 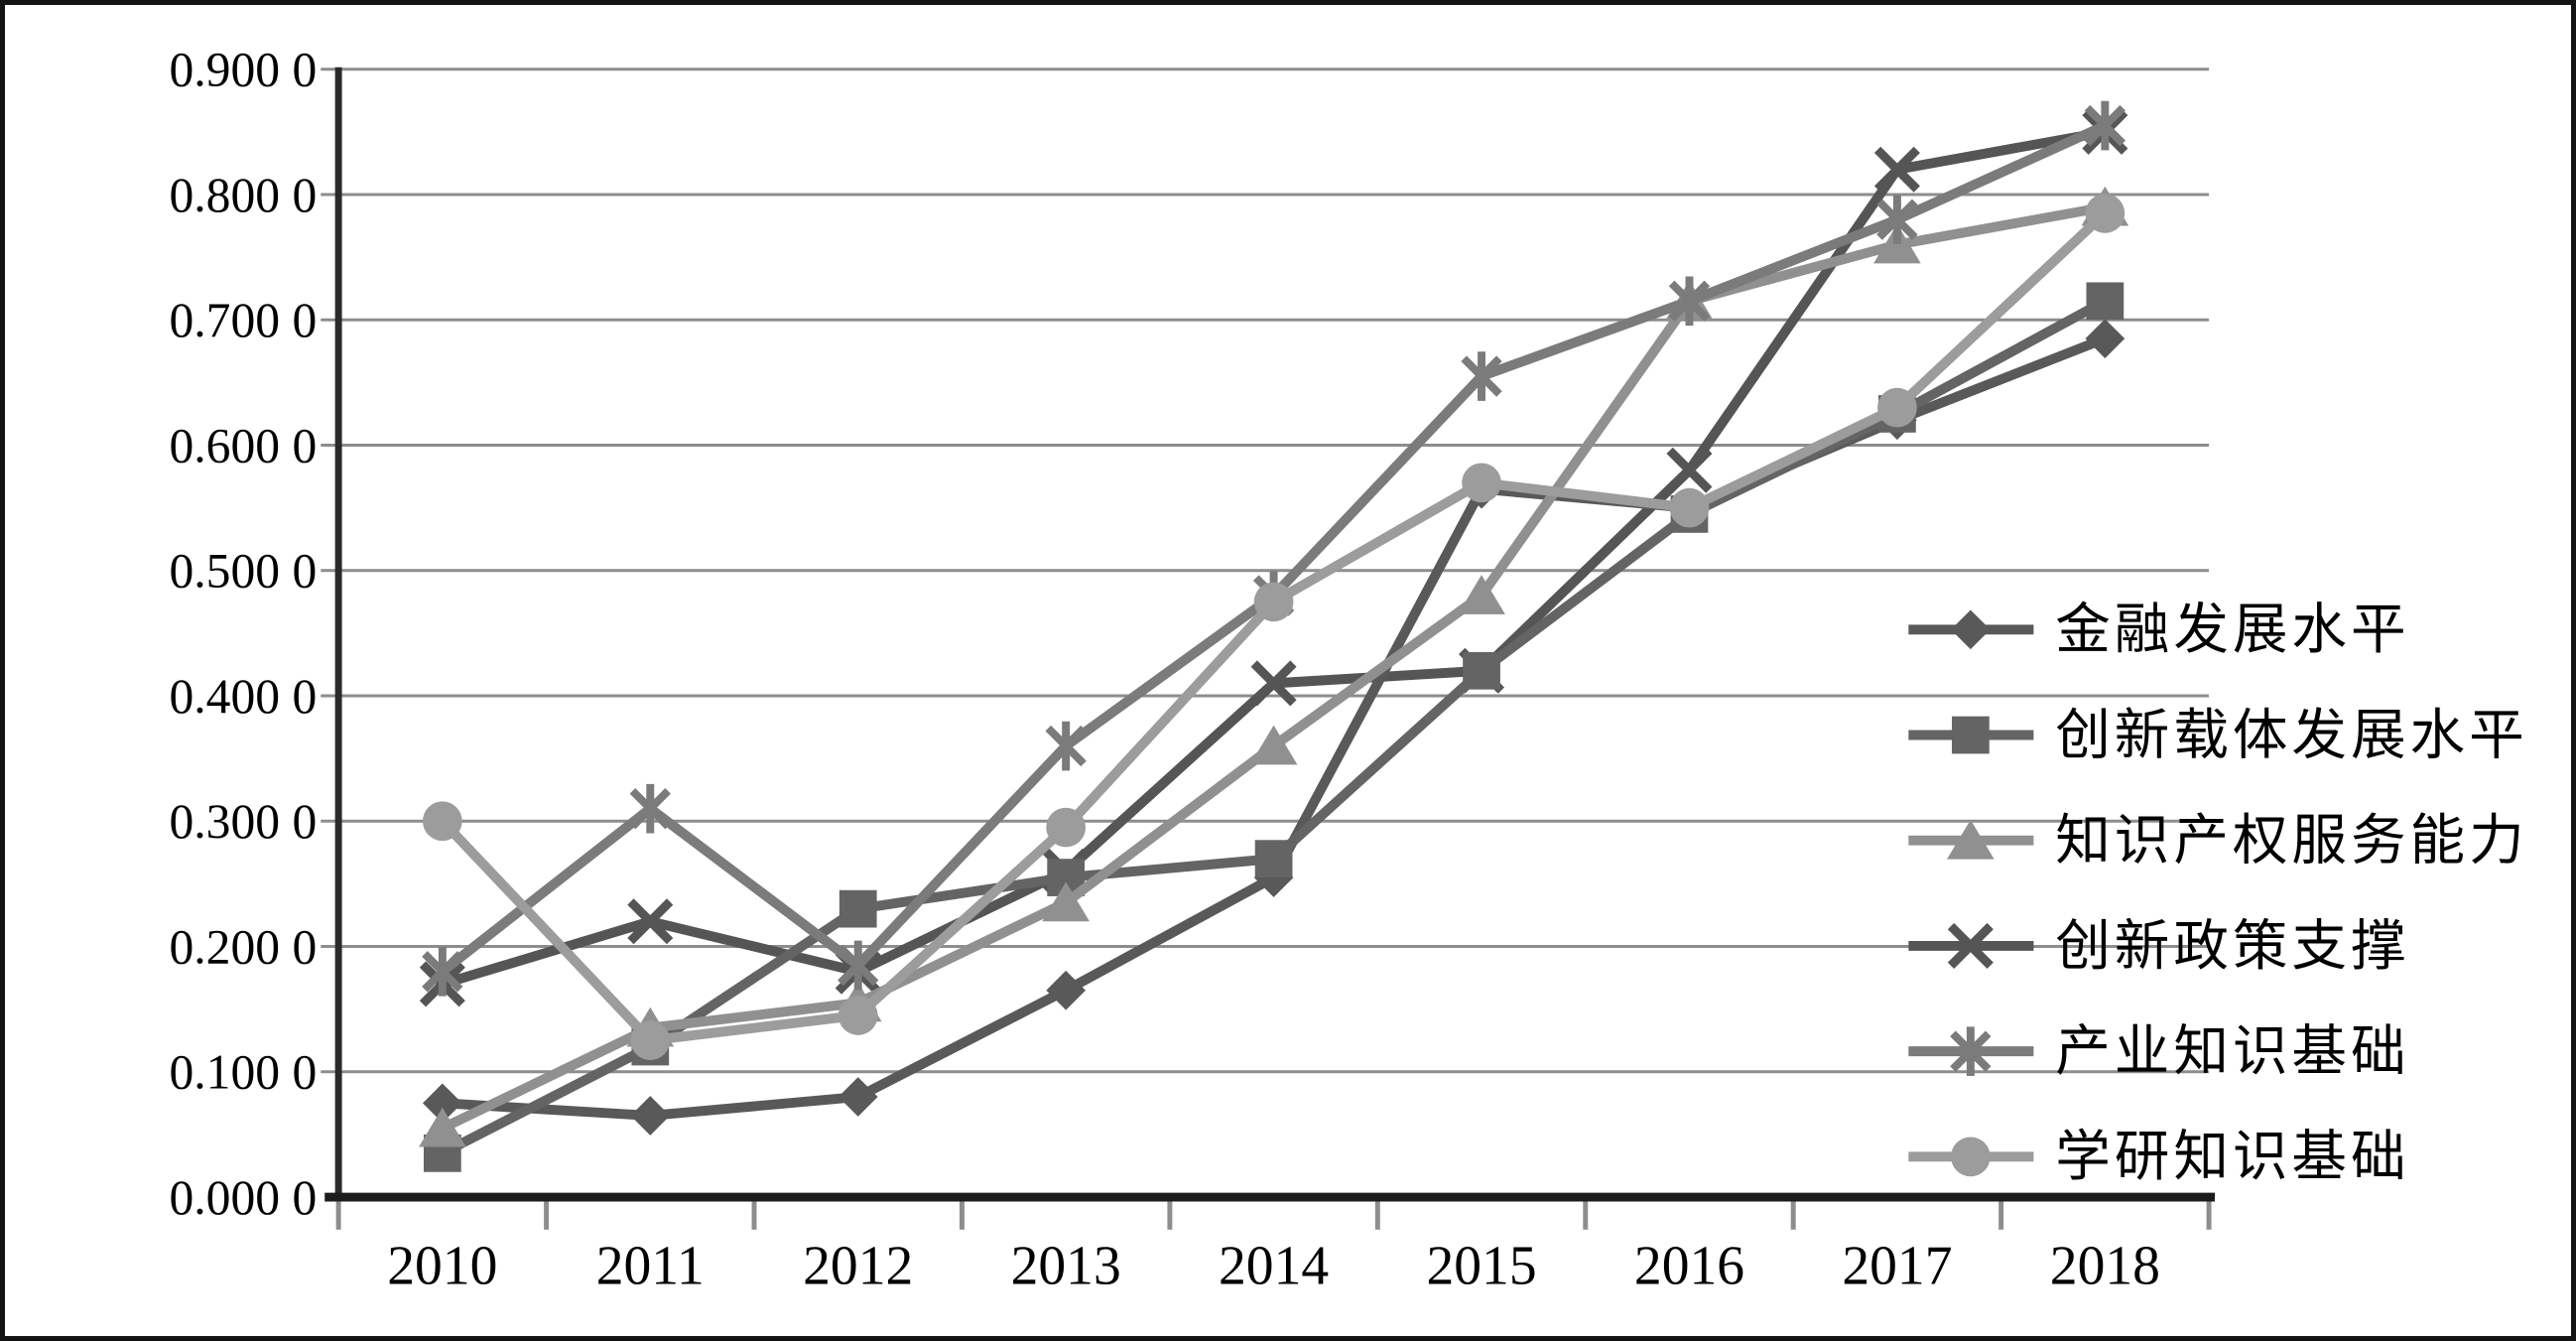 I want to click on y-tick-label: 0.900 0, so click(x=243, y=70).